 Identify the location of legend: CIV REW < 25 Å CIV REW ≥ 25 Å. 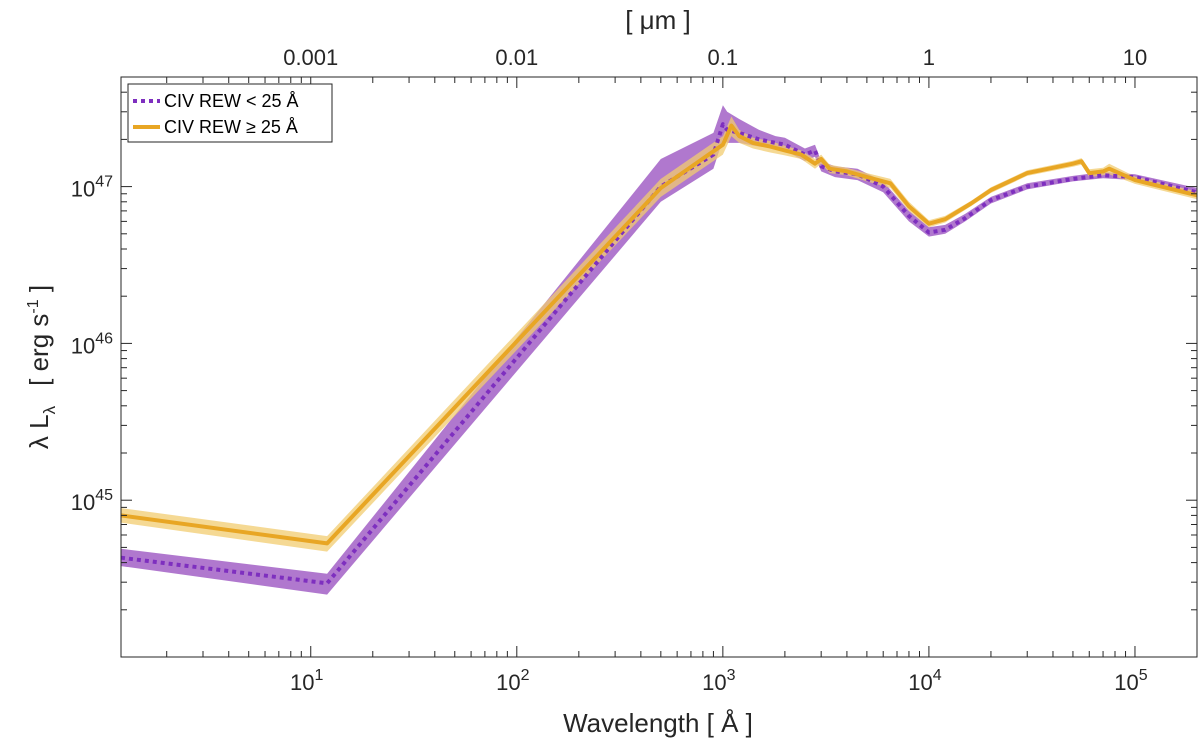
(230, 113).